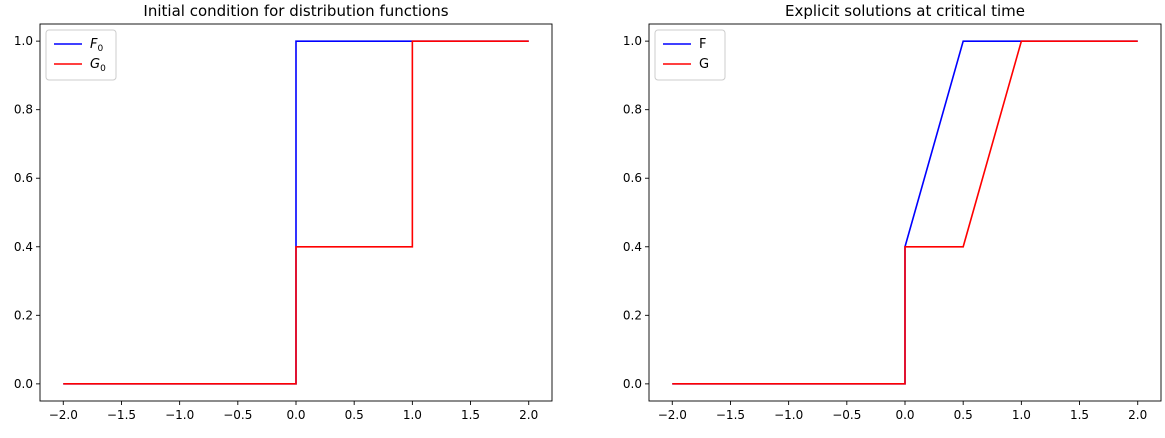 This screenshot has height=438, width=1165. Describe the element at coordinates (704, 64) in the screenshot. I see `legend-label: G` at that location.